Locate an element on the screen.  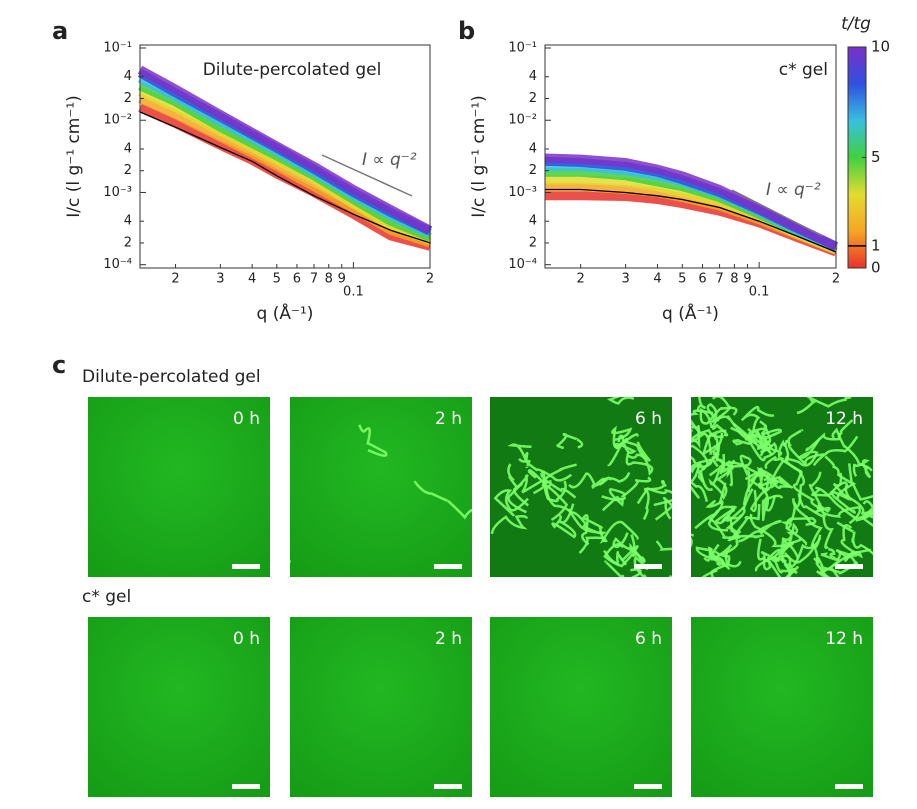
colorbar-tick-label: 10 is located at coordinates (880, 47).